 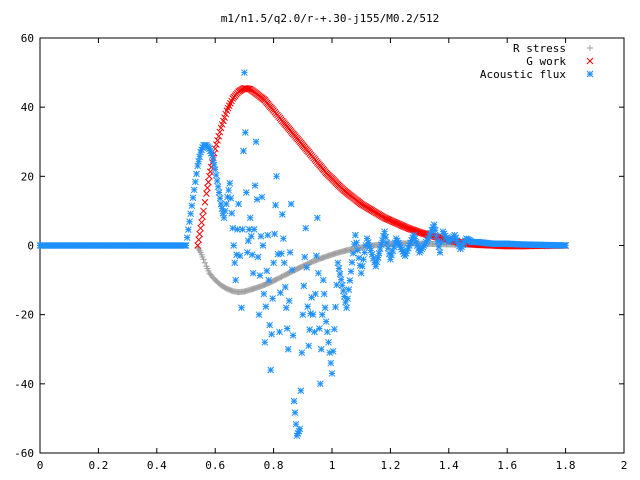 What do you see at coordinates (507, 465) in the screenshot?
I see `x-tick-label: 1.6` at bounding box center [507, 465].